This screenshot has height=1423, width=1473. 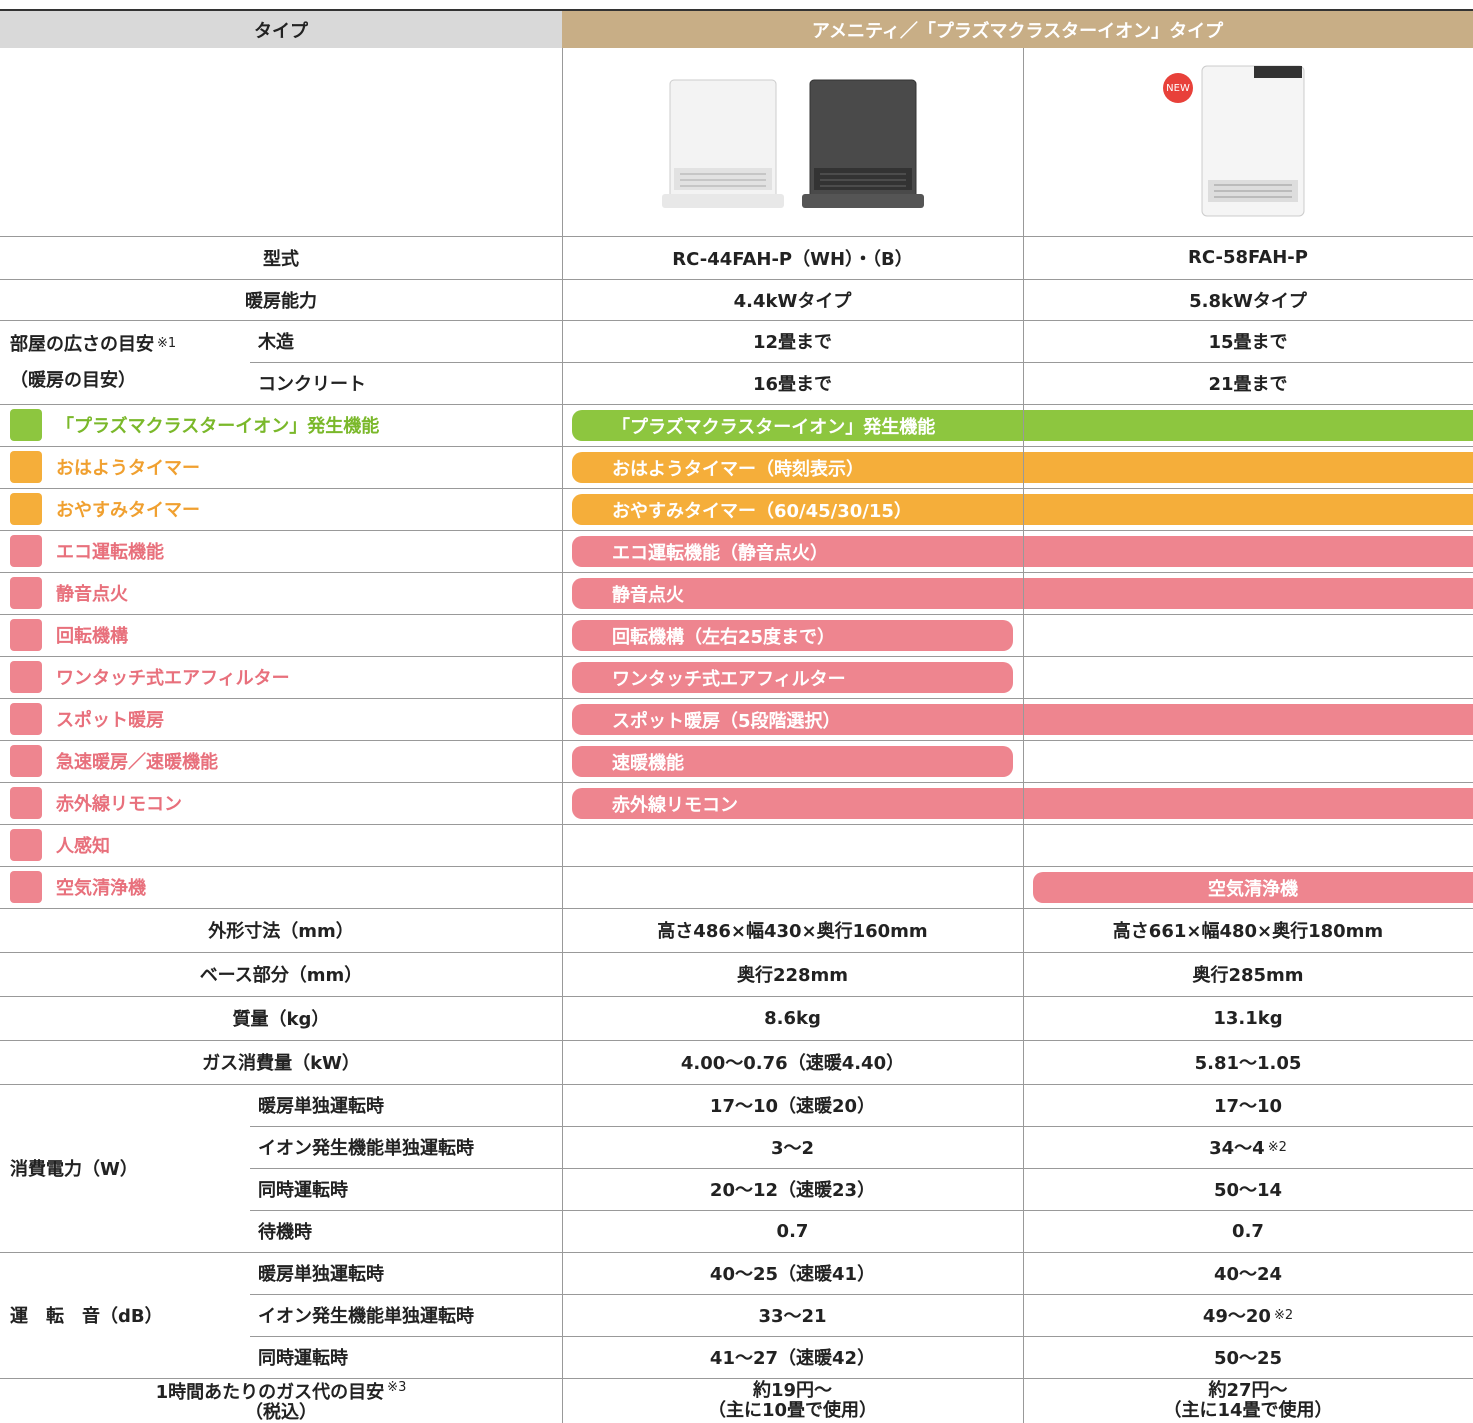 I want to click on value-b: 21畳まで, so click(x=1248, y=384).